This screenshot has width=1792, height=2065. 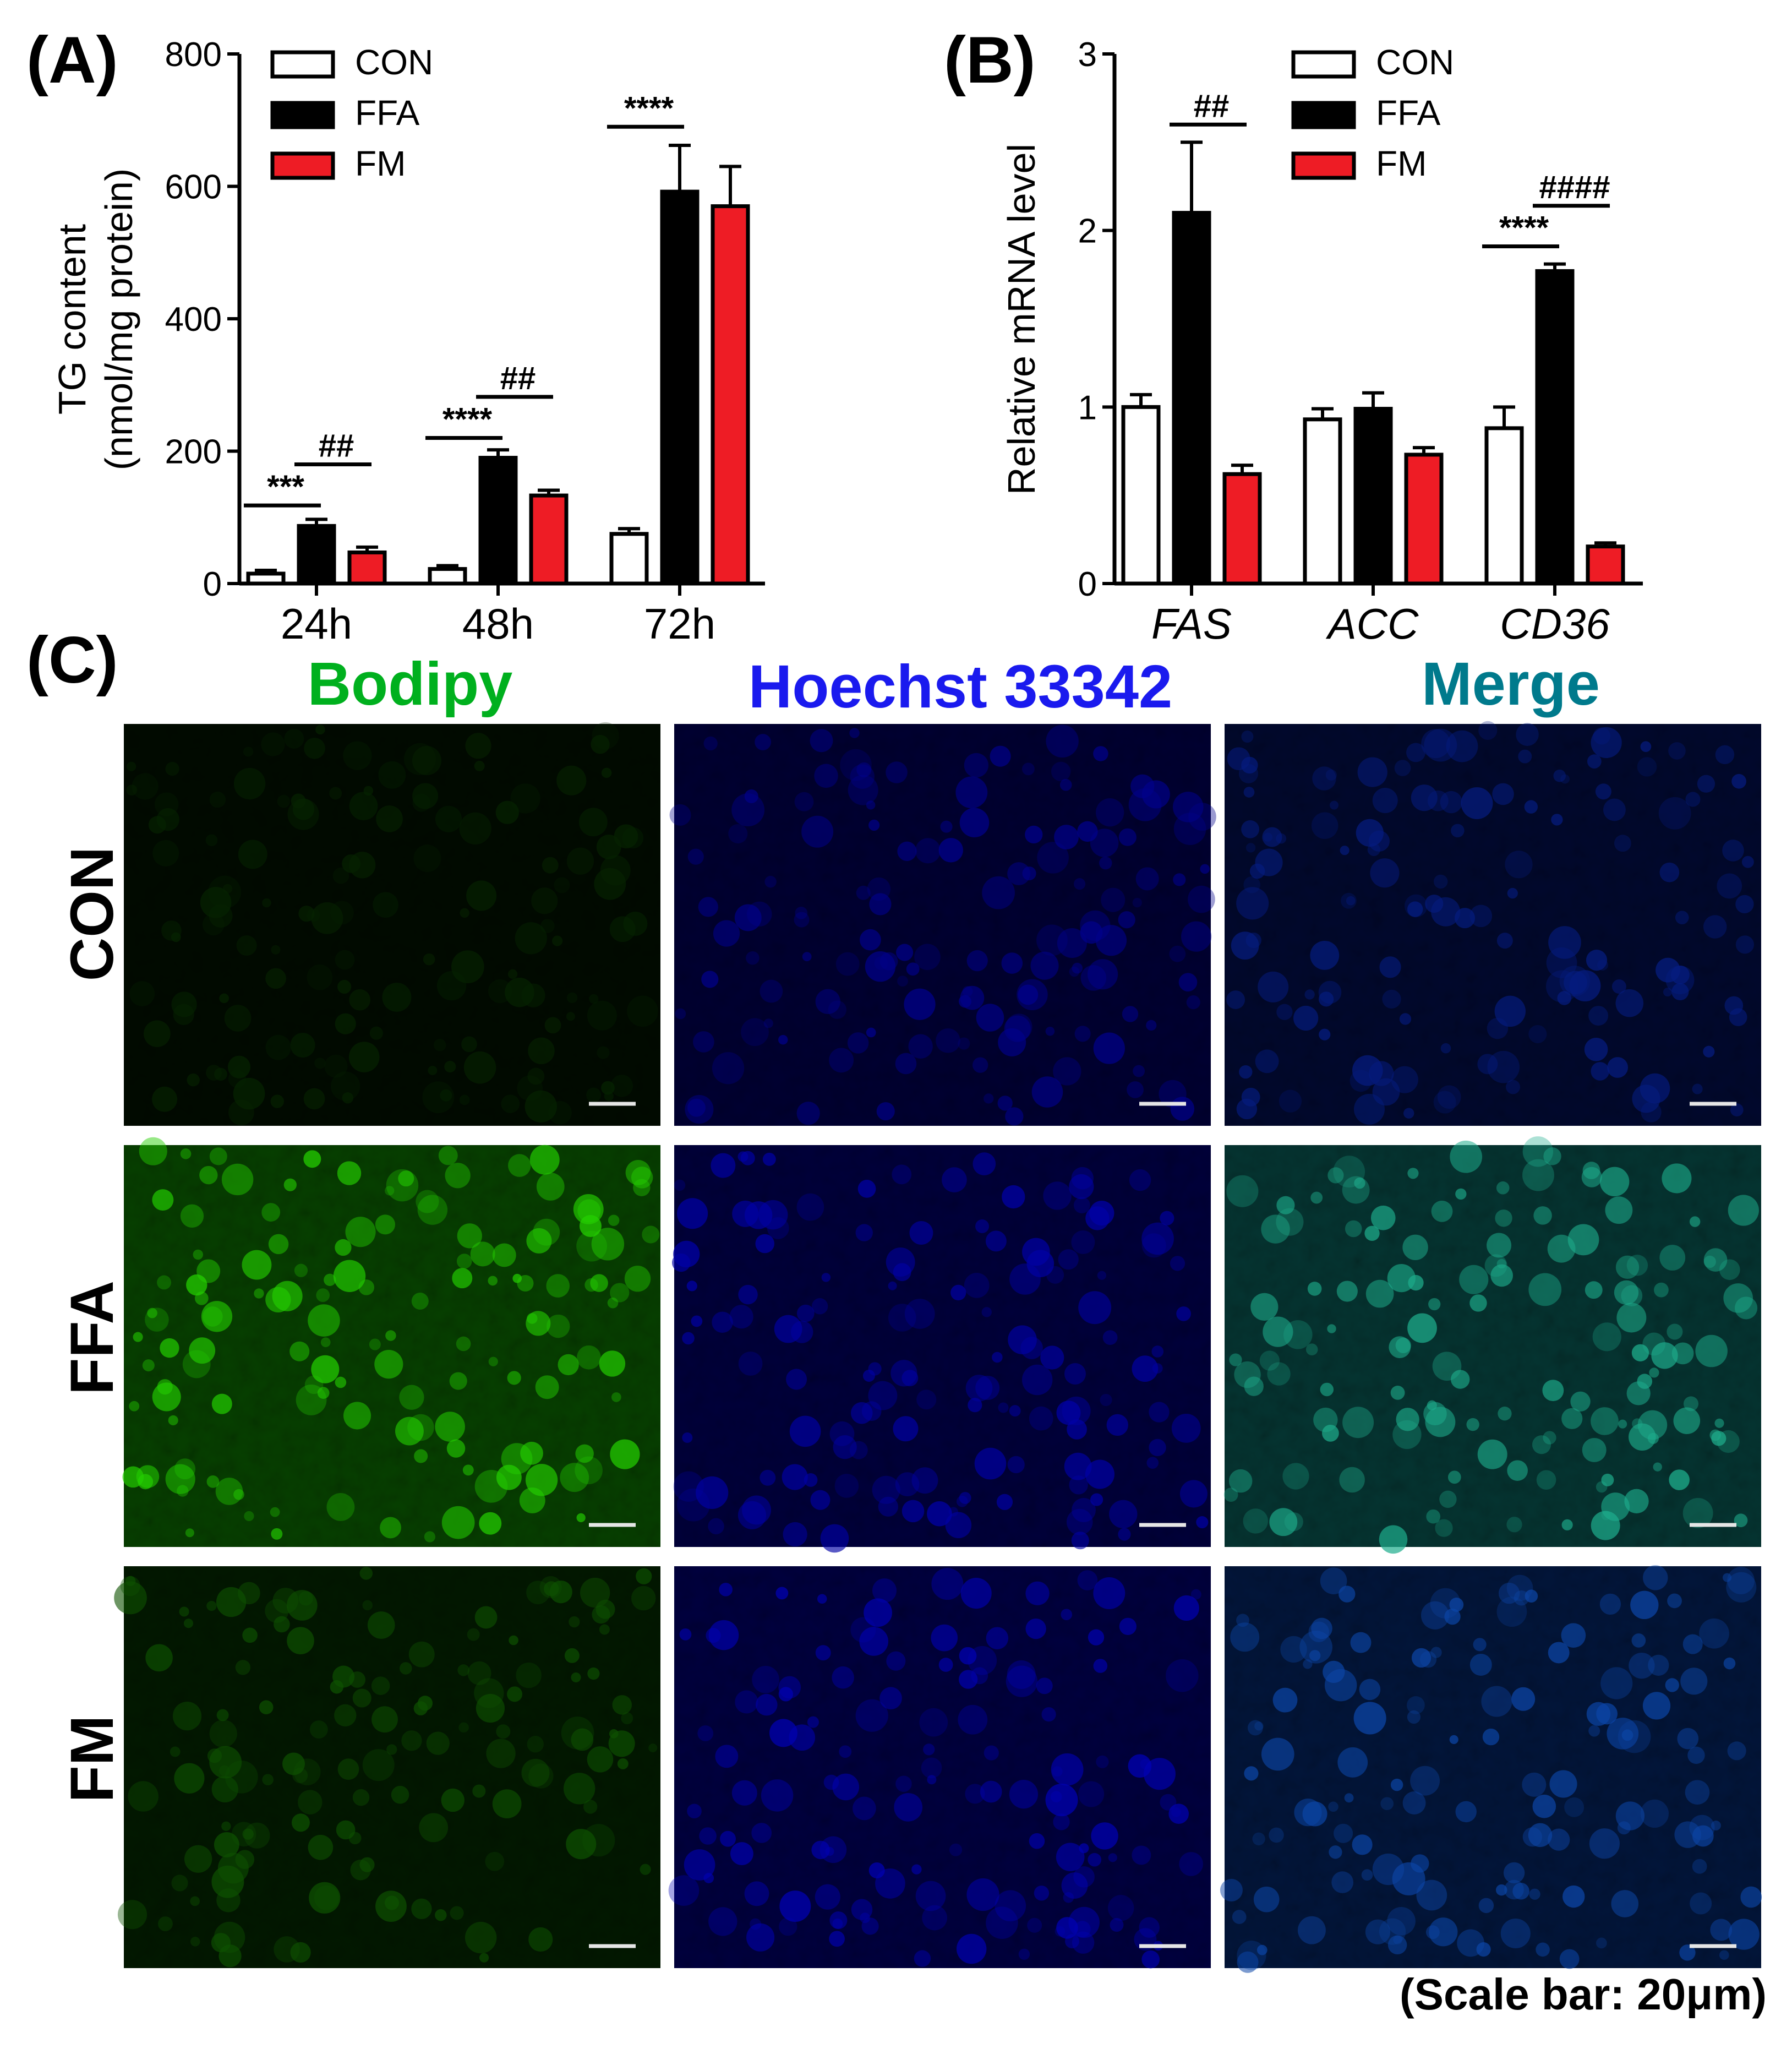 I want to click on y-tick-label: 2, so click(x=1087, y=232).